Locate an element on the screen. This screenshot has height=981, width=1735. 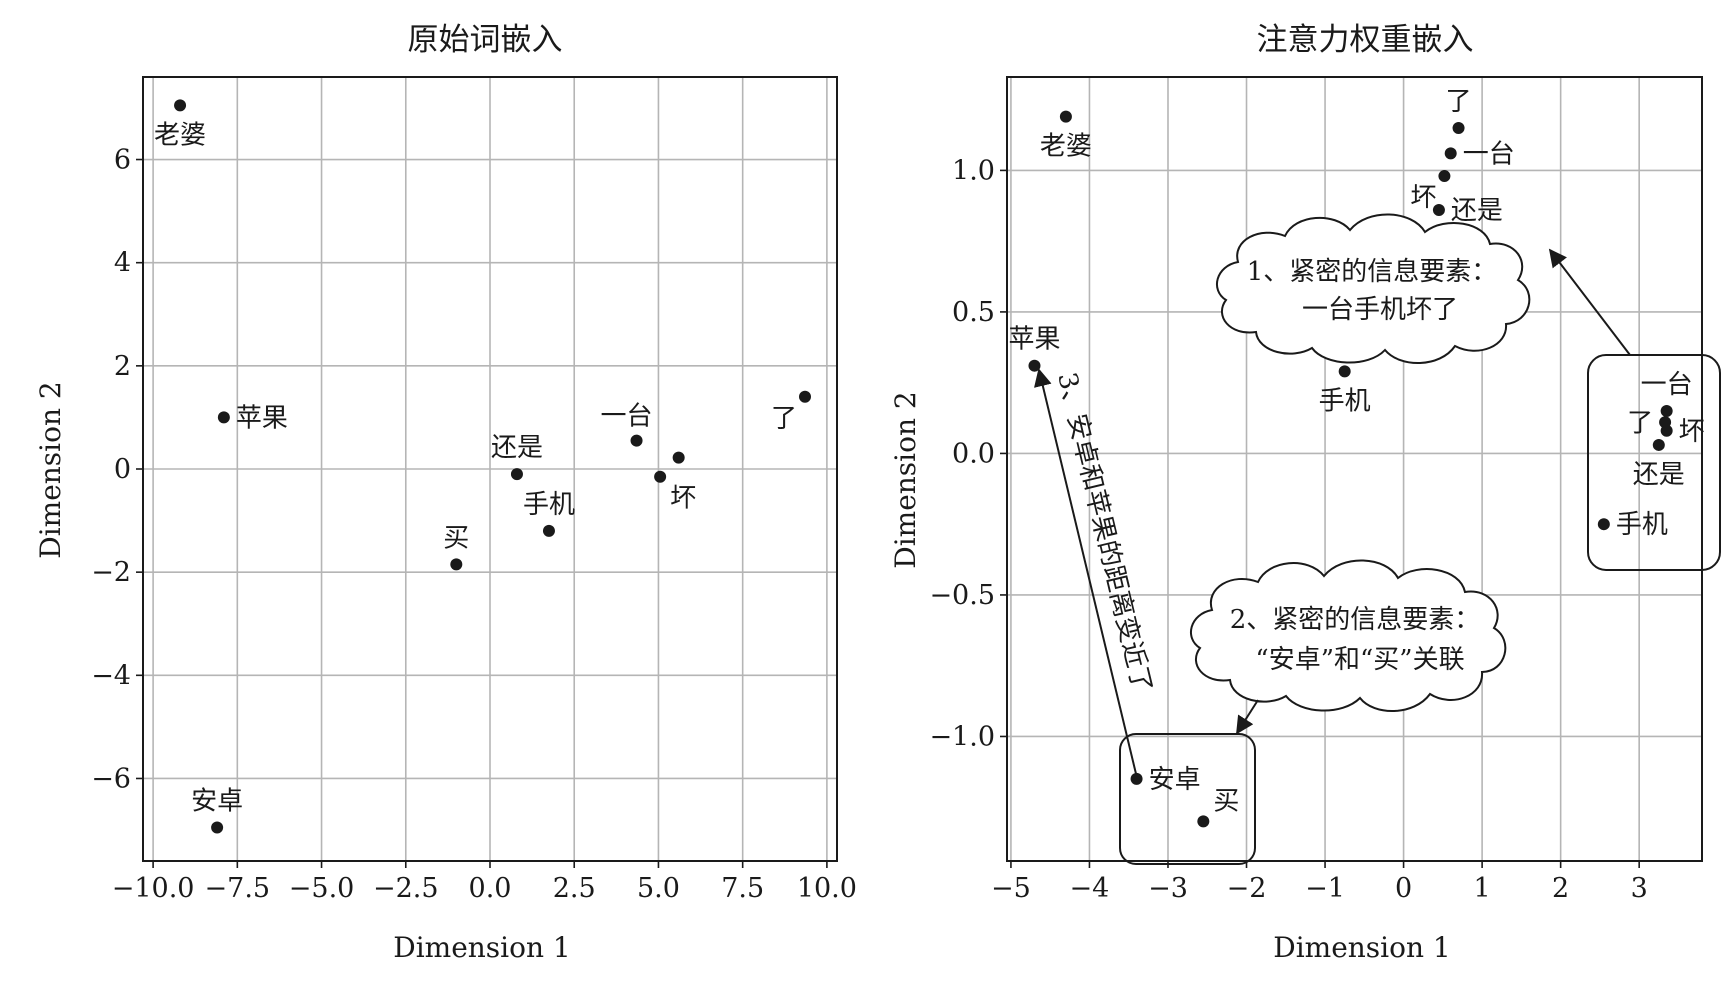
left-x-tick-label: −10.0 is located at coordinates (153, 888).